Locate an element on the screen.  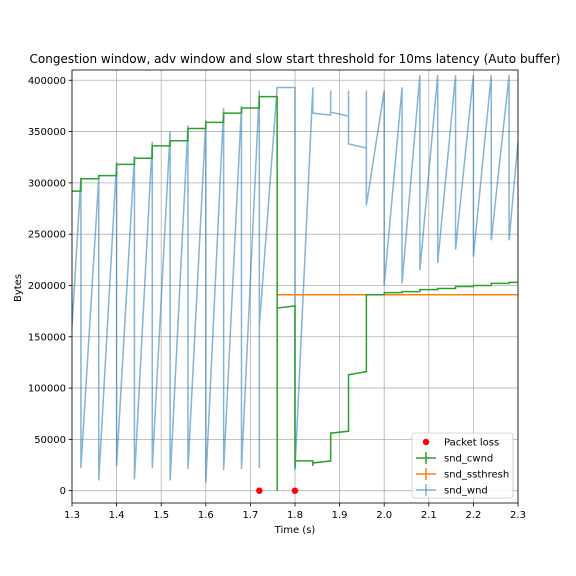
legend-label: snd_cwnd is located at coordinates (468, 459).